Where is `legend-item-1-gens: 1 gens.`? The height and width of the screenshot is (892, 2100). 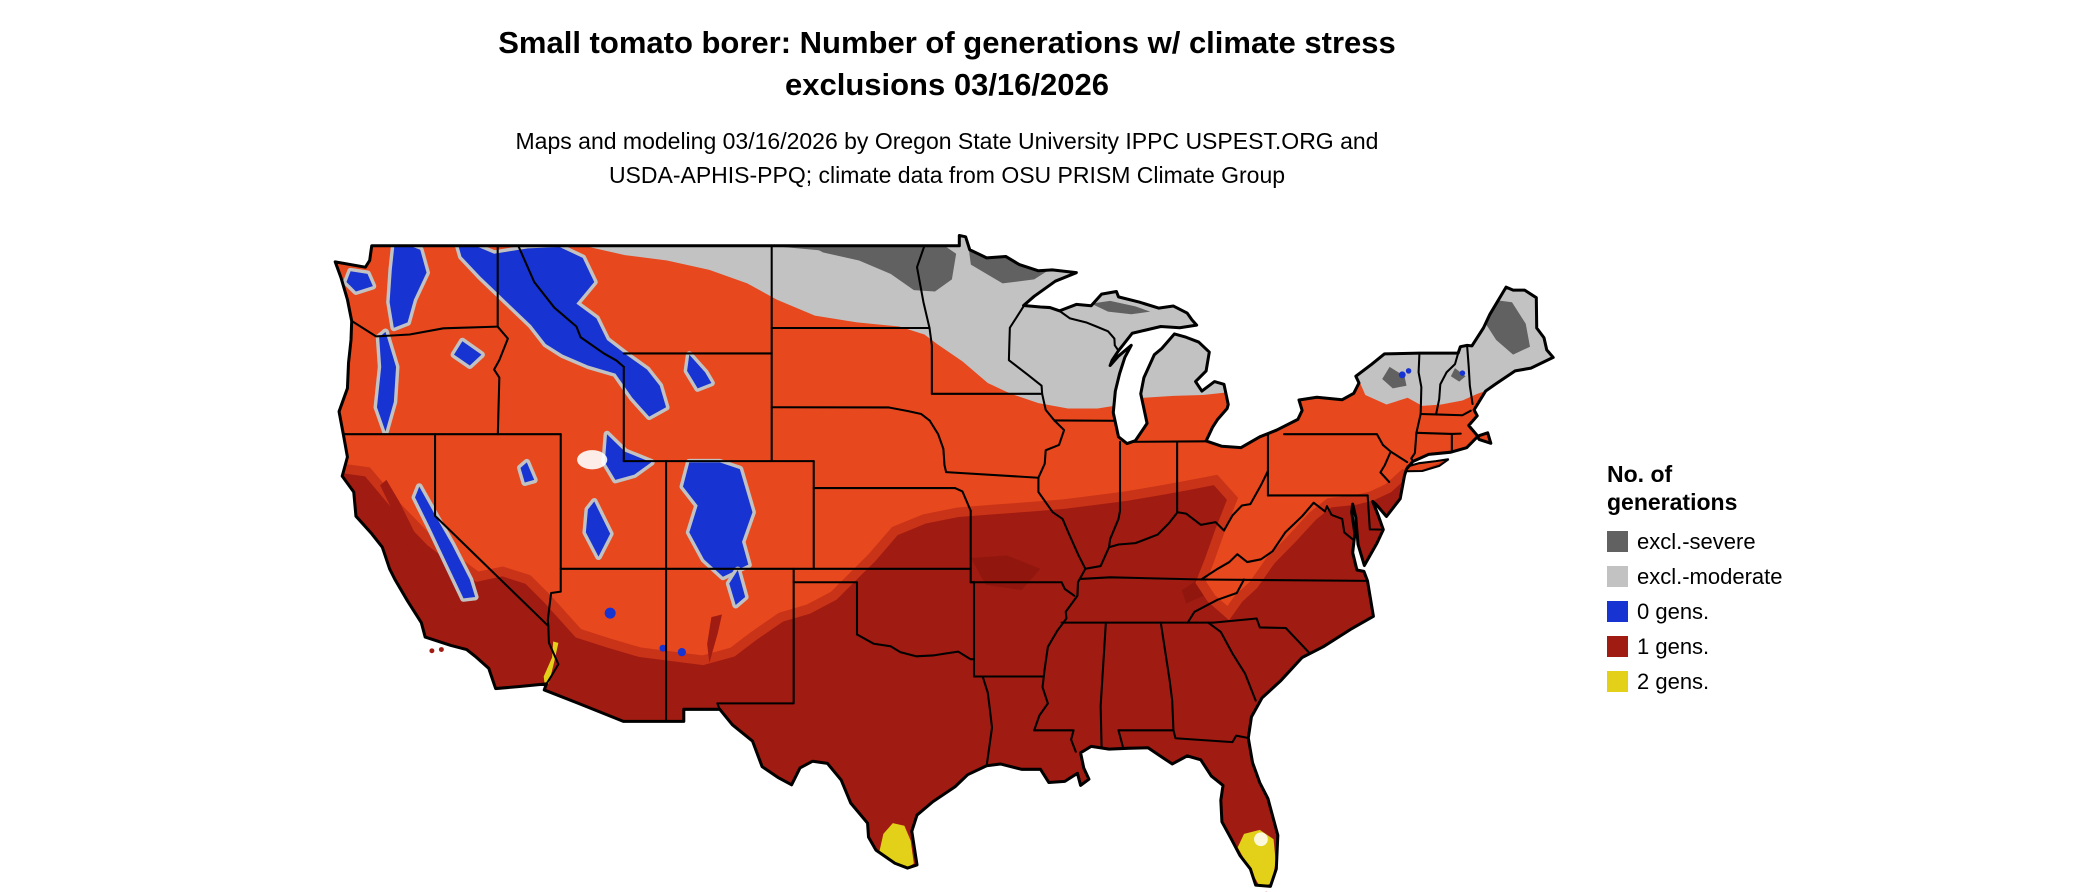 legend-item-1-gens: 1 gens. is located at coordinates (1695, 646).